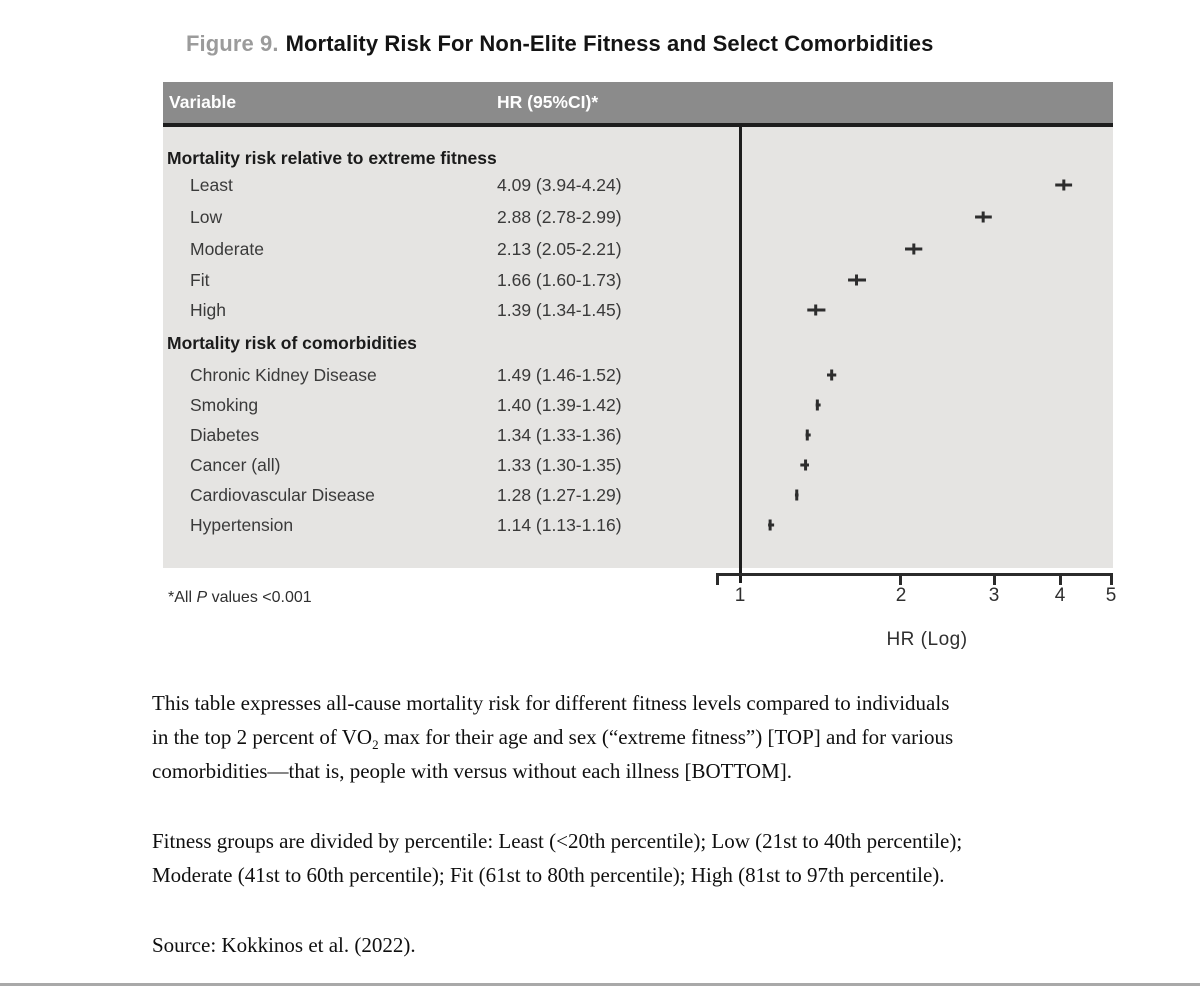 The width and height of the screenshot is (1200, 986). I want to click on axis-tick-label: 4, so click(1060, 595).